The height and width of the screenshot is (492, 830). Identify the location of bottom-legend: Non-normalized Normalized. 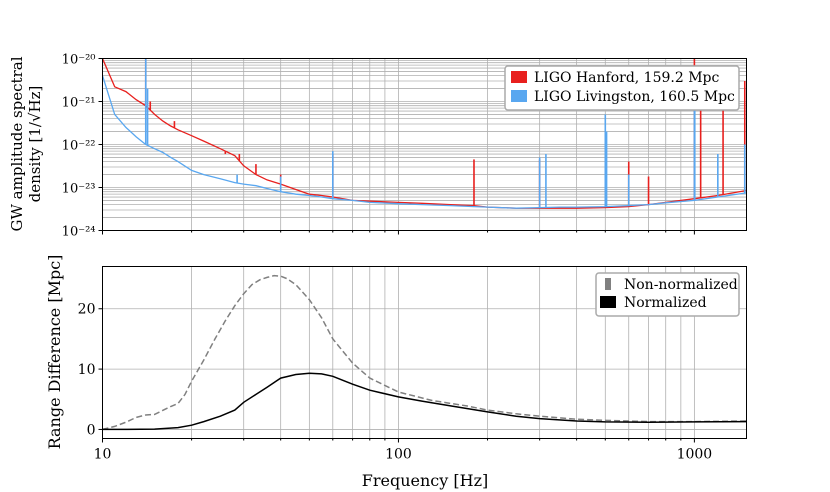
(667, 294).